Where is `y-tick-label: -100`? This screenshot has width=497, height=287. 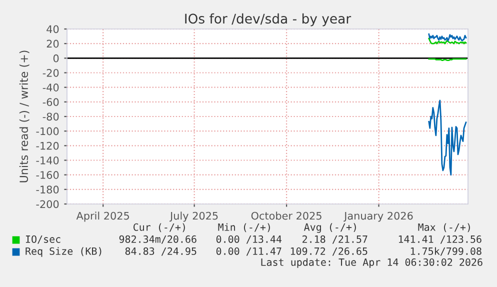
y-tick-label: -100 is located at coordinates (47, 131).